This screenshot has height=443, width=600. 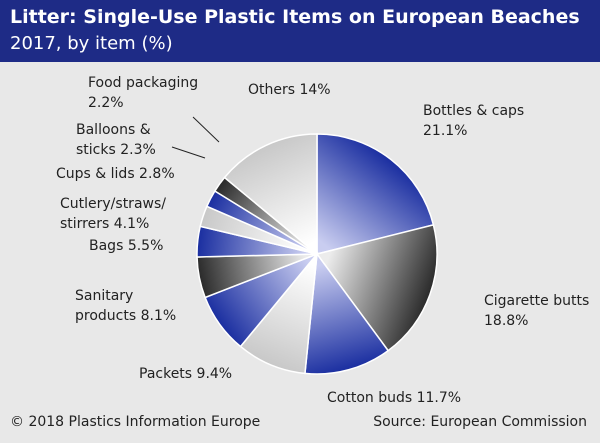 What do you see at coordinates (347, 313) in the screenshot?
I see `pie-slice-cotton-buds` at bounding box center [347, 313].